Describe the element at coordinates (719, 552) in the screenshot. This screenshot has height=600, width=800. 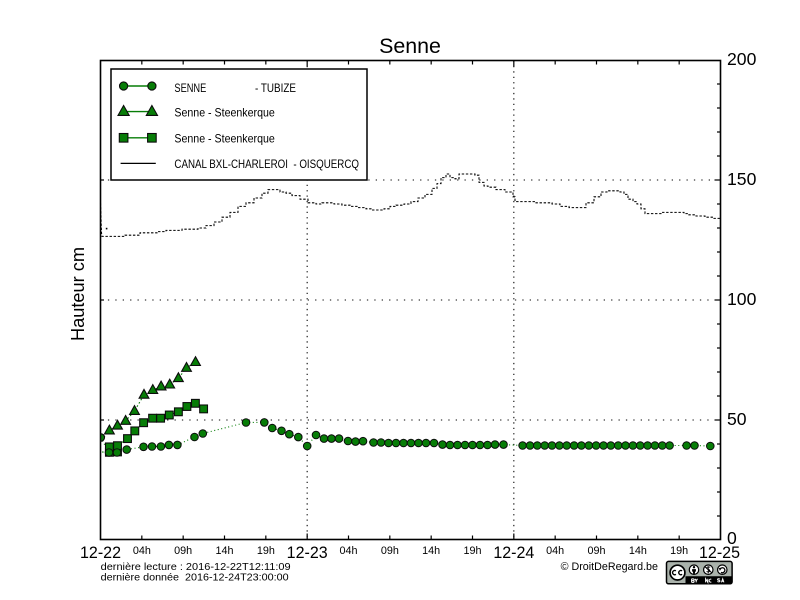
I see `svg-text: 12-25` at that location.